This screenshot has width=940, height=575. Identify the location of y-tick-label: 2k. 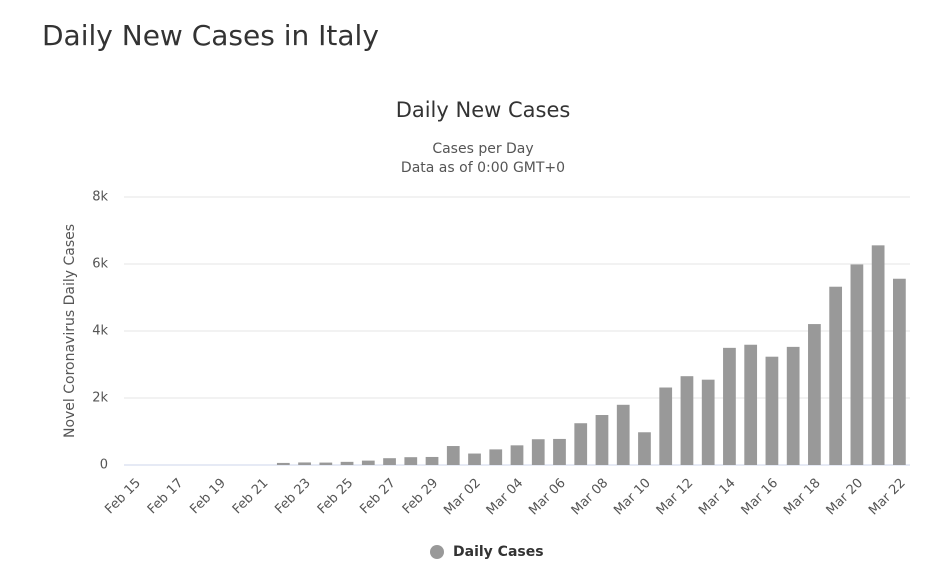
(100, 398).